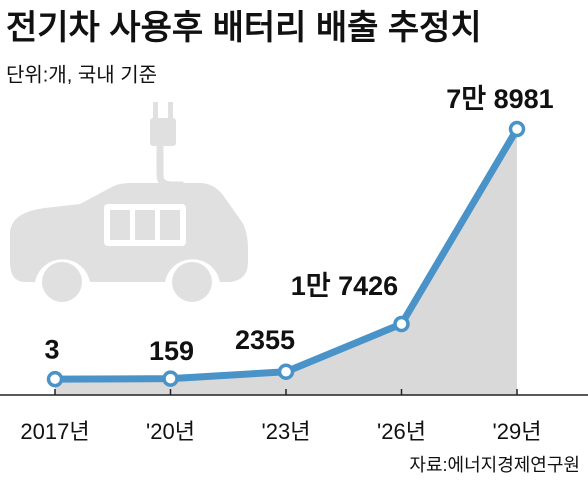 The image size is (588, 482). I want to click on chart-subtitle: 단위:개, 국내 기준, so click(81, 74).